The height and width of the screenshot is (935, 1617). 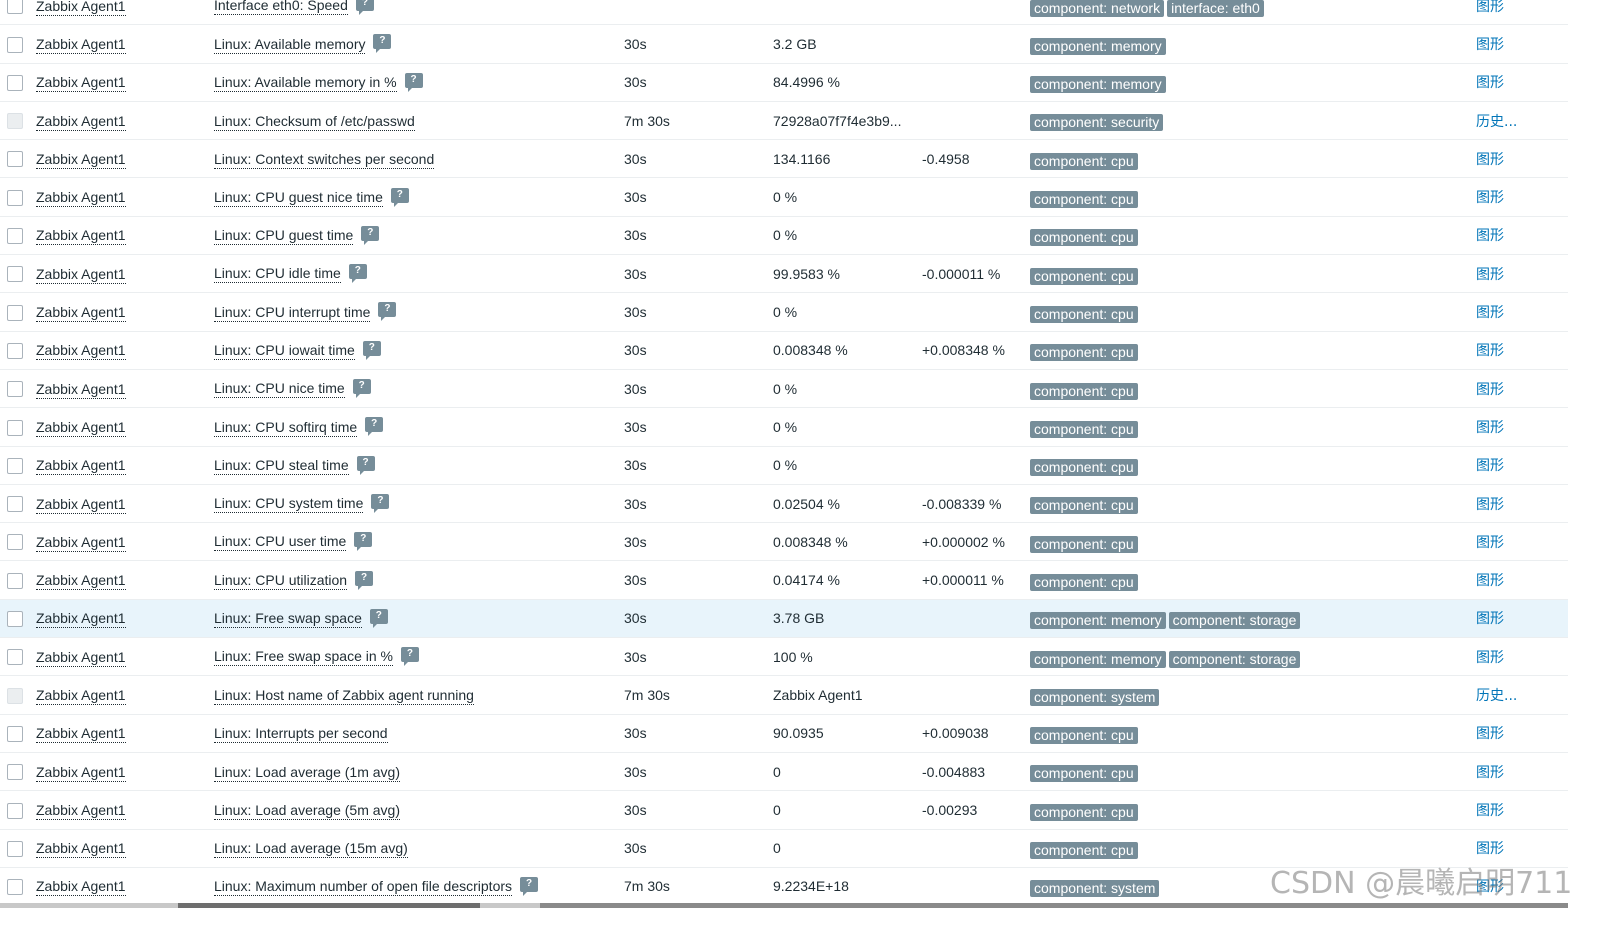 I want to click on horizontal-scrollbar-thumb, so click(x=329, y=905).